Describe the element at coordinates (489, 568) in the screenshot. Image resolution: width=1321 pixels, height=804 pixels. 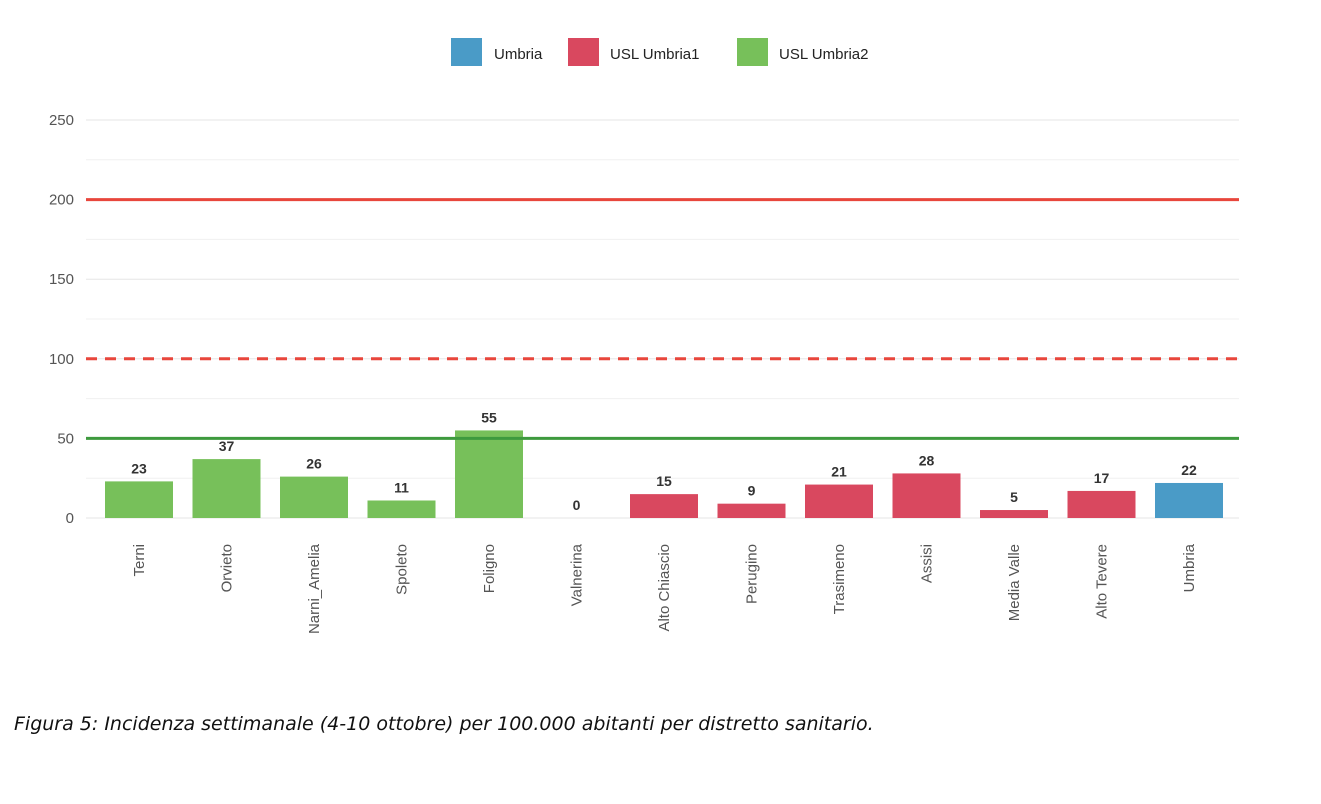
I see `x-tick-label-foligno: Foligno` at that location.